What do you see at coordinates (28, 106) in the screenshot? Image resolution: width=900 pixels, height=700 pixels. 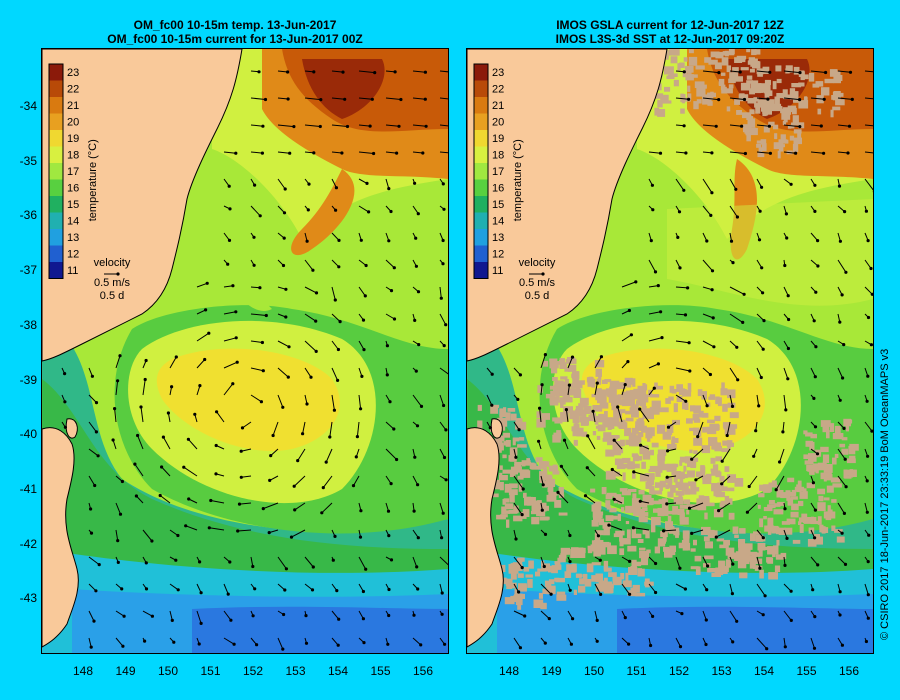 I see `y-tick-label: -34` at bounding box center [28, 106].